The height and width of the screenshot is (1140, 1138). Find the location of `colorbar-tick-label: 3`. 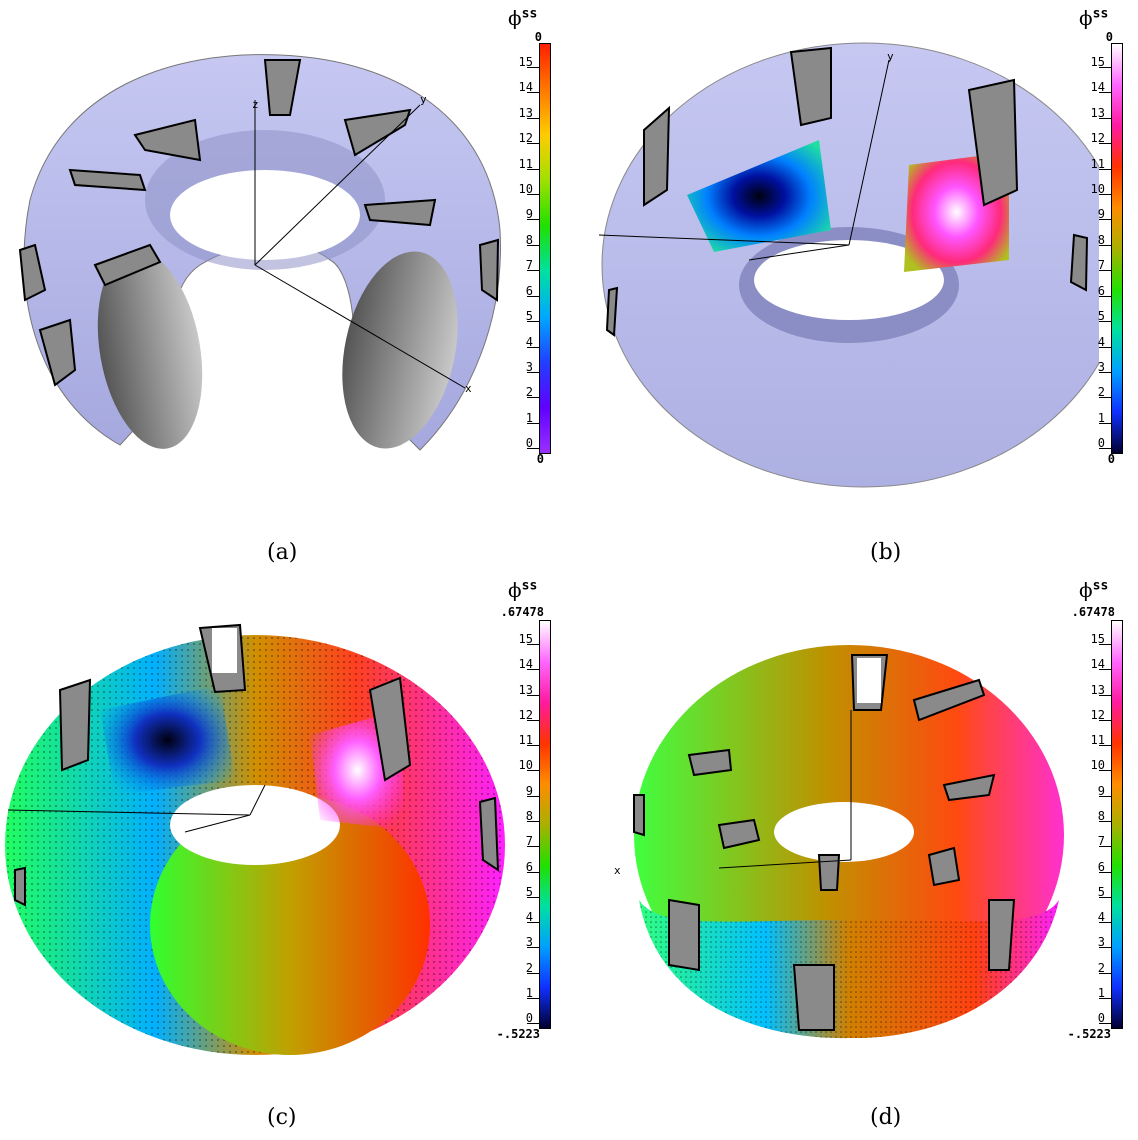

colorbar-tick-label: 3 is located at coordinates (1101, 942).